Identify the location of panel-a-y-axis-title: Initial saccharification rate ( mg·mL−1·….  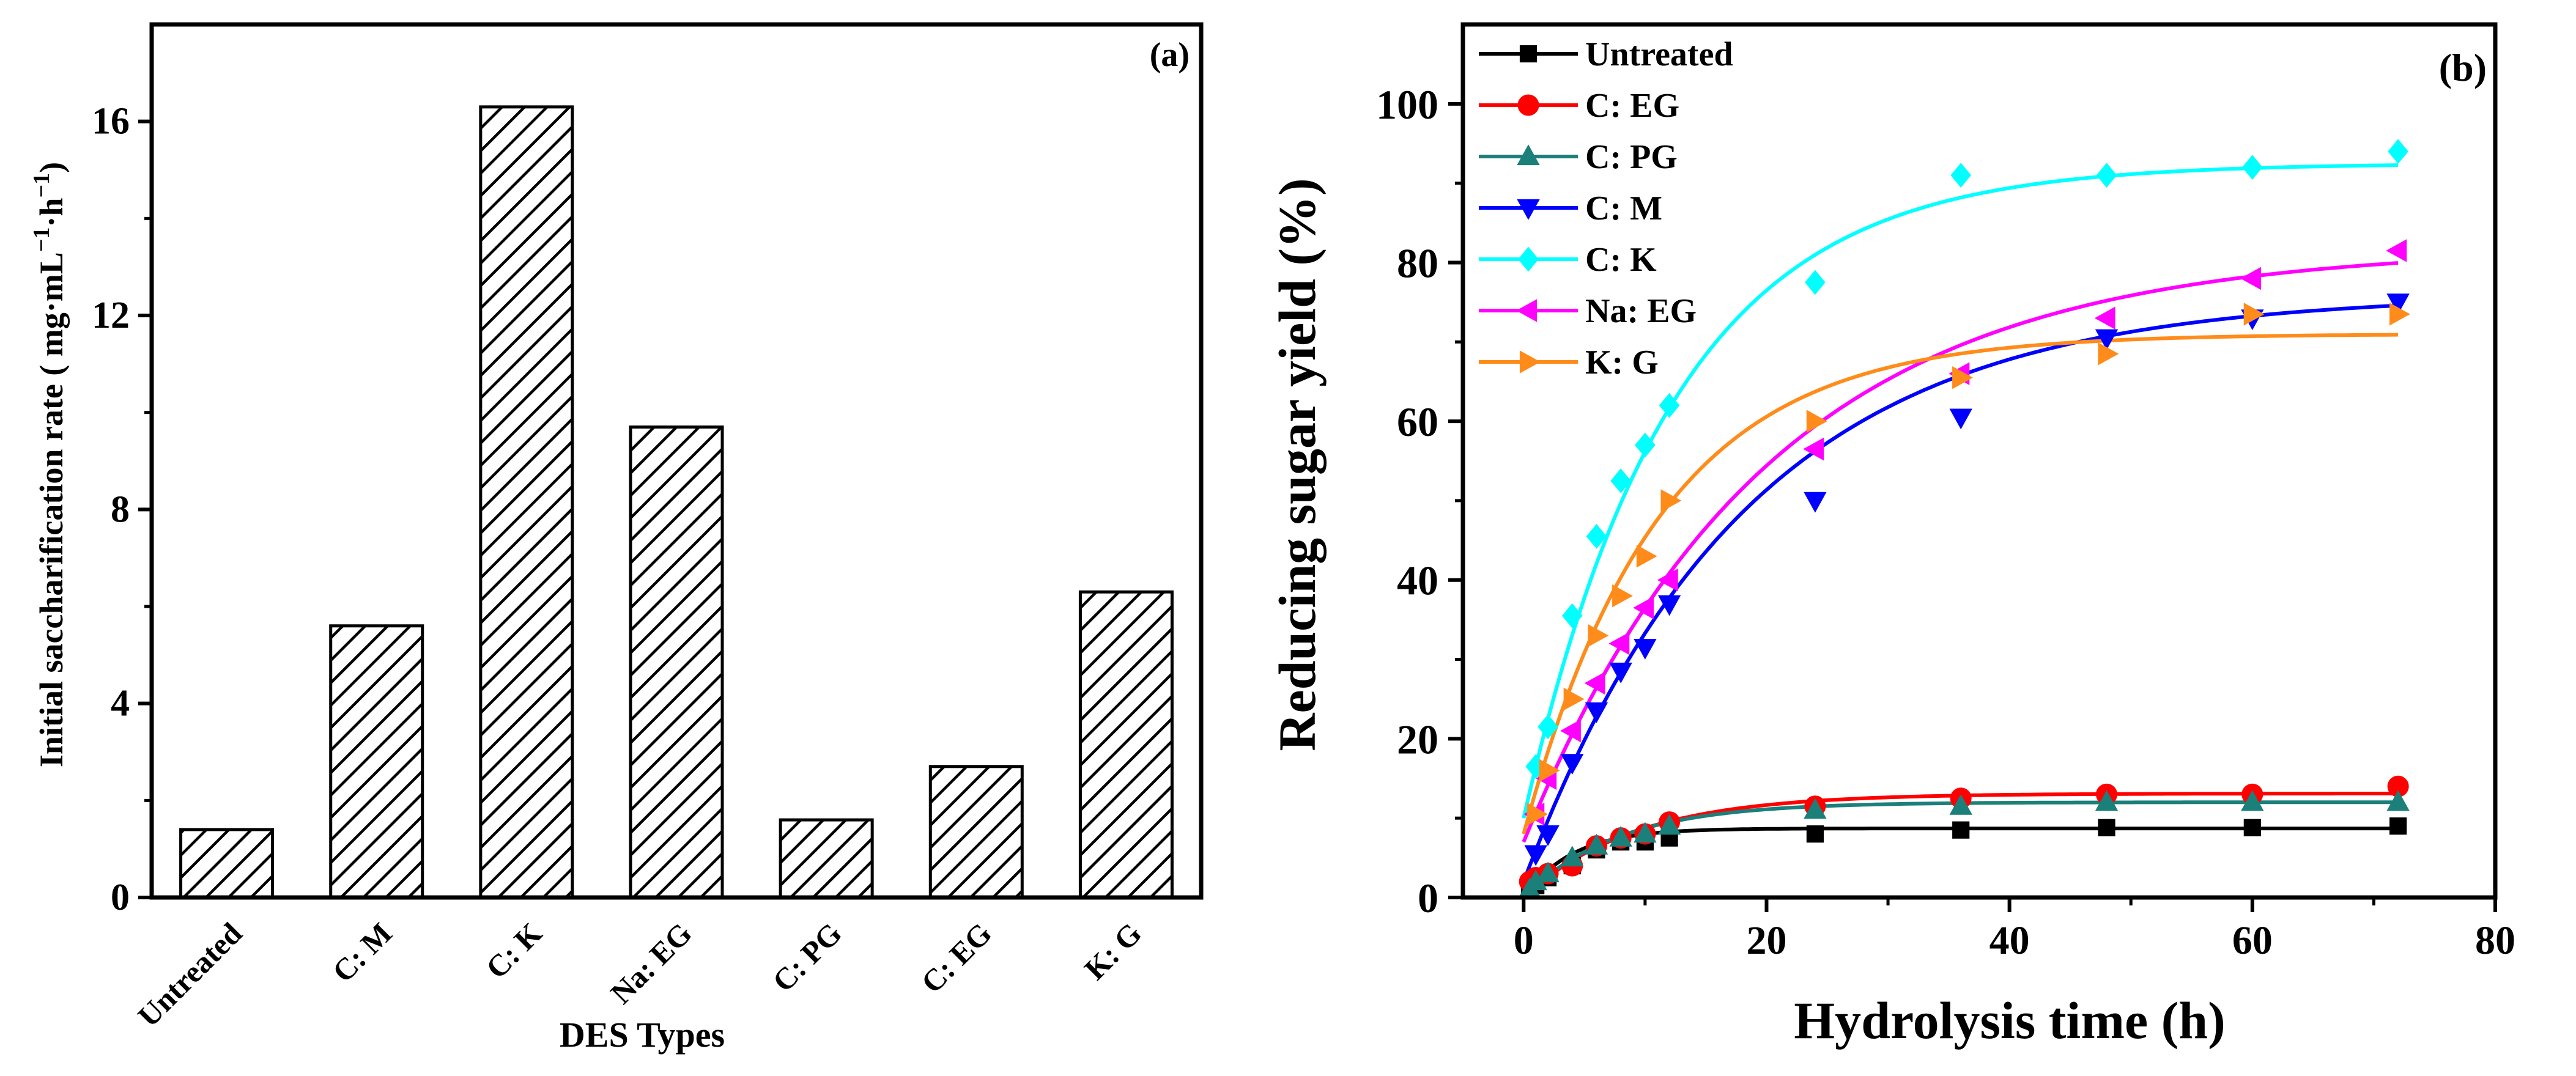
(49, 464).